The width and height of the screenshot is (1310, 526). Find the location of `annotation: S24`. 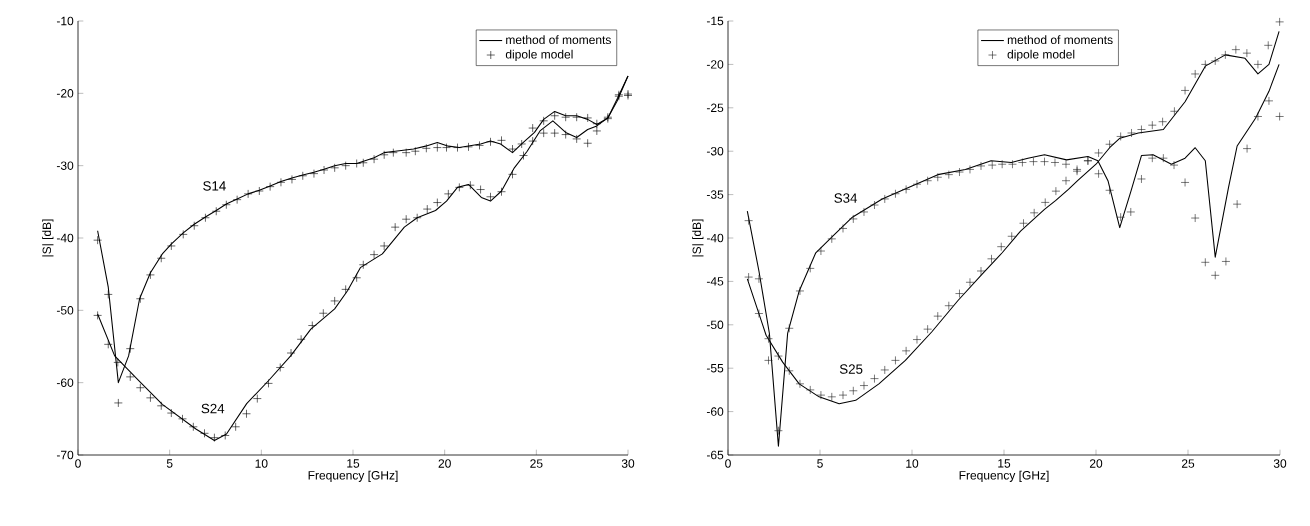

annotation: S24 is located at coordinates (213, 408).